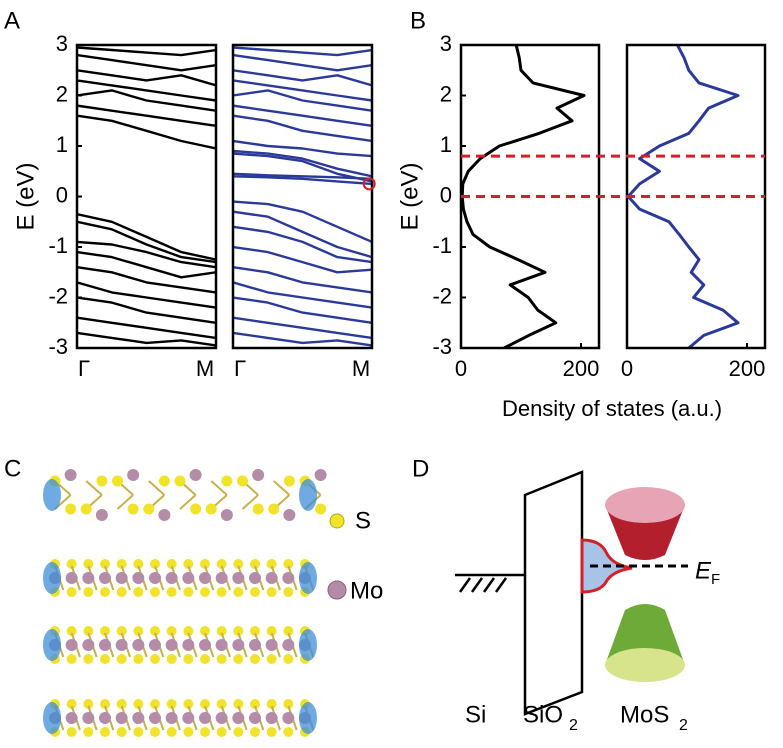 The width and height of the screenshot is (783, 748). Describe the element at coordinates (483, 585) in the screenshot. I see `hatching` at that location.